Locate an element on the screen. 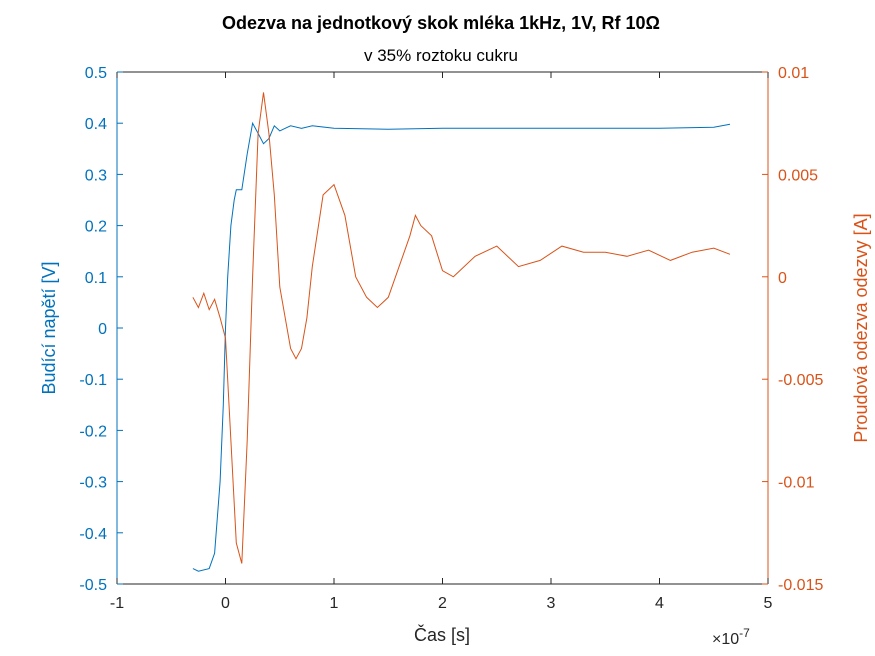 This screenshot has width=875, height=656. y-left-tick-label: 0.2 is located at coordinates (96, 227).